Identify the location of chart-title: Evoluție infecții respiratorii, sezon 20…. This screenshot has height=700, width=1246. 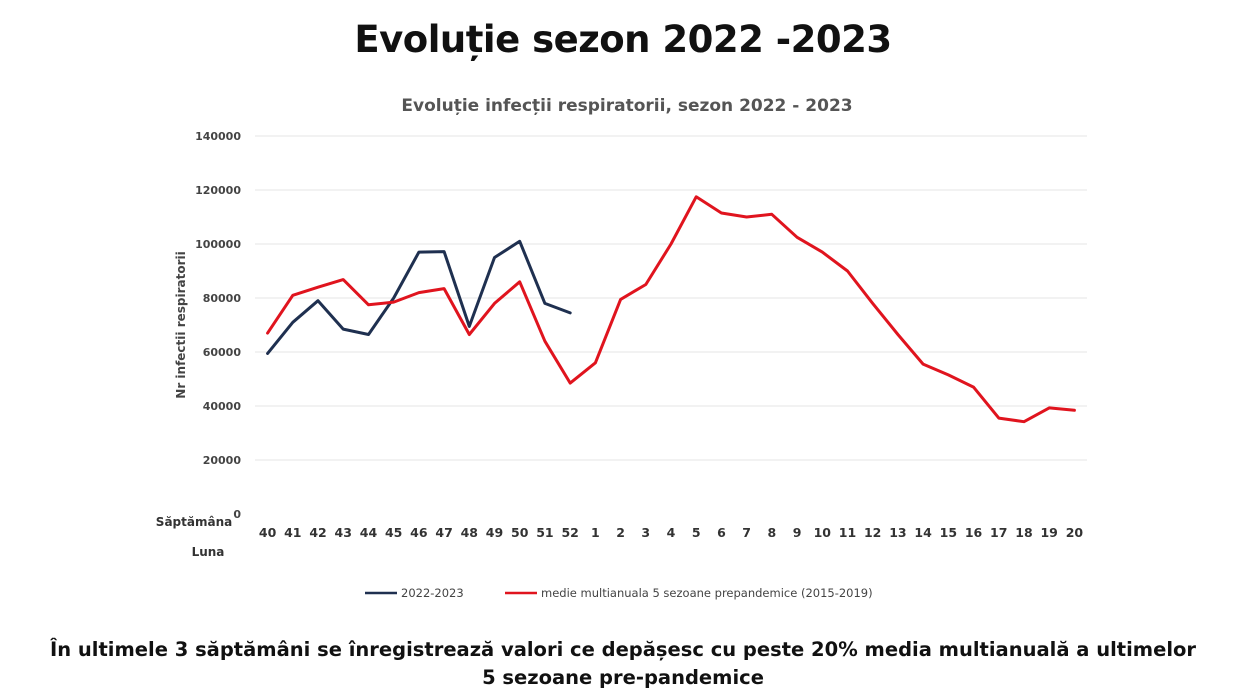
(626, 106).